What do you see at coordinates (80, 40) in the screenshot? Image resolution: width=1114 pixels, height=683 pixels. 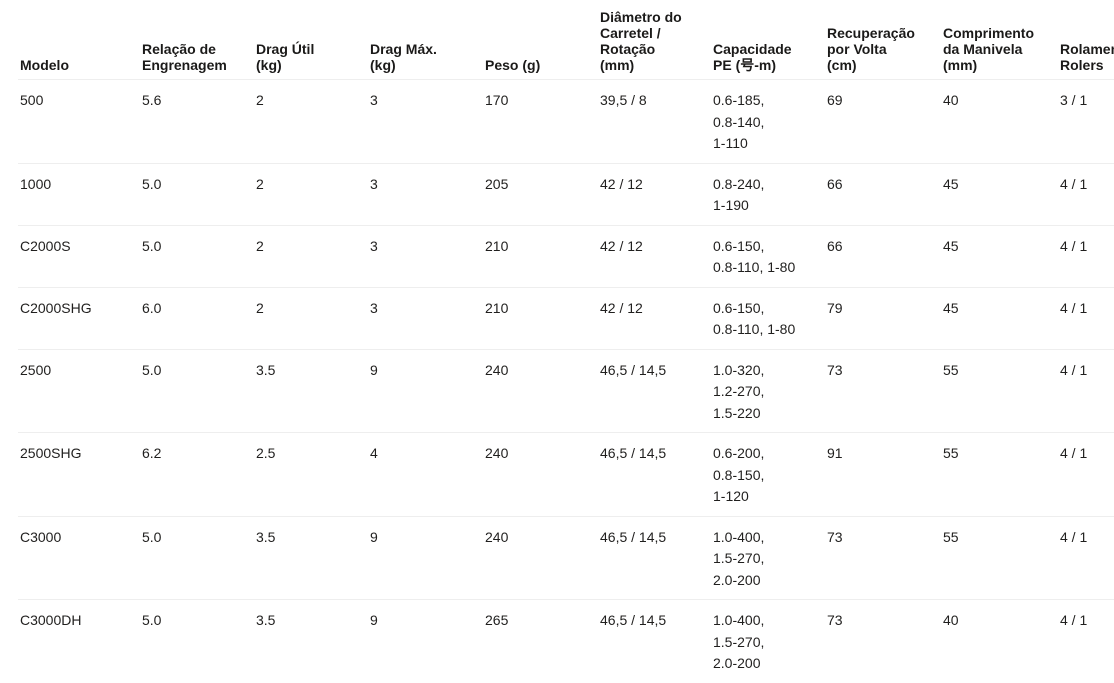 I see `column-header-modelo: Modelo` at bounding box center [80, 40].